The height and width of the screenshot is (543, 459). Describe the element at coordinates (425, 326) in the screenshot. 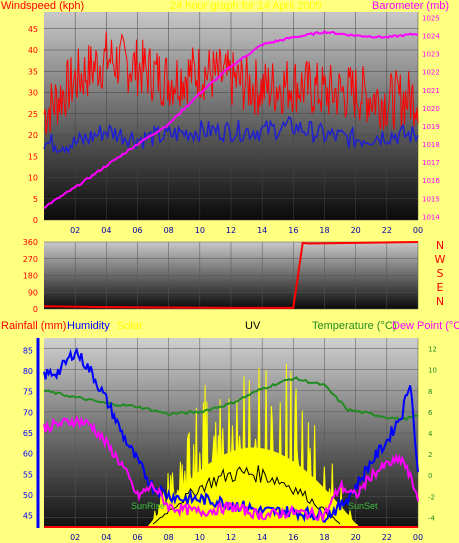

I see `dewpoint-label: Dew Point (°C` at that location.